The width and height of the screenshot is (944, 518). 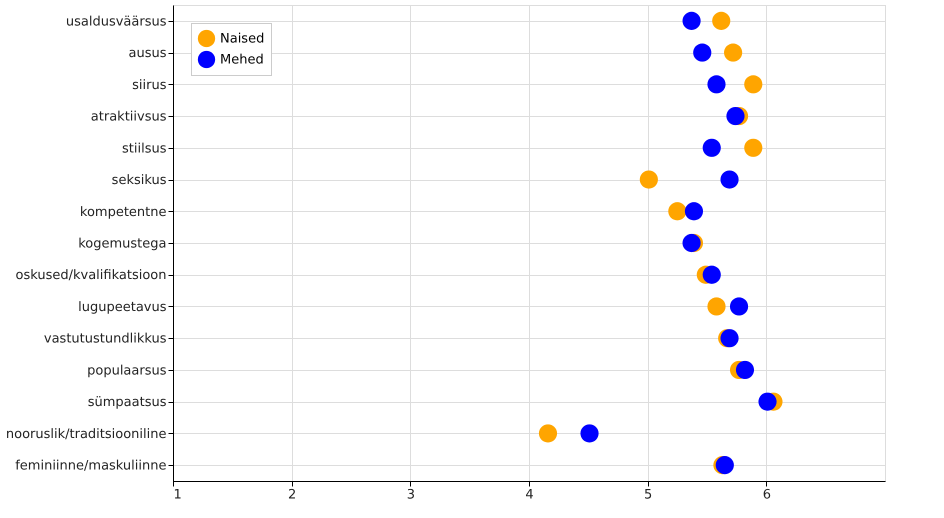 I want to click on x-tick-label: 5, so click(x=648, y=495).